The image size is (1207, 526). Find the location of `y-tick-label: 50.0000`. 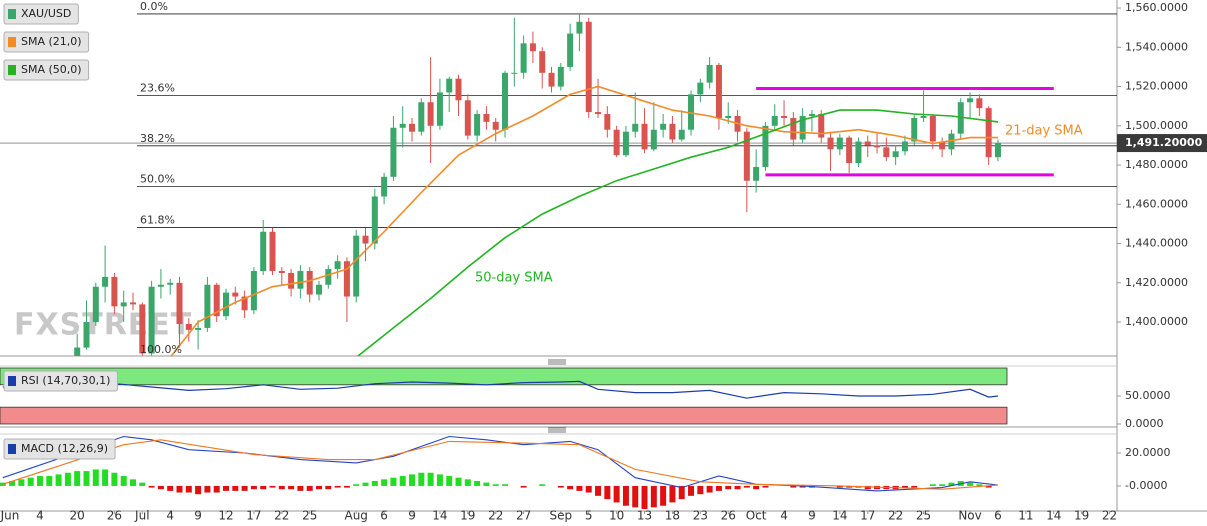

y-tick-label: 50.0000 is located at coordinates (1148, 395).